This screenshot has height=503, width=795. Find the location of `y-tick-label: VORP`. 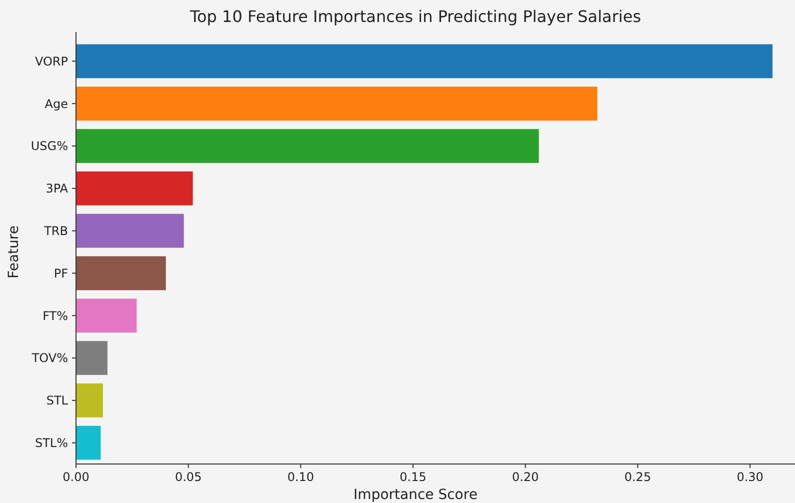

y-tick-label: VORP is located at coordinates (51, 61).